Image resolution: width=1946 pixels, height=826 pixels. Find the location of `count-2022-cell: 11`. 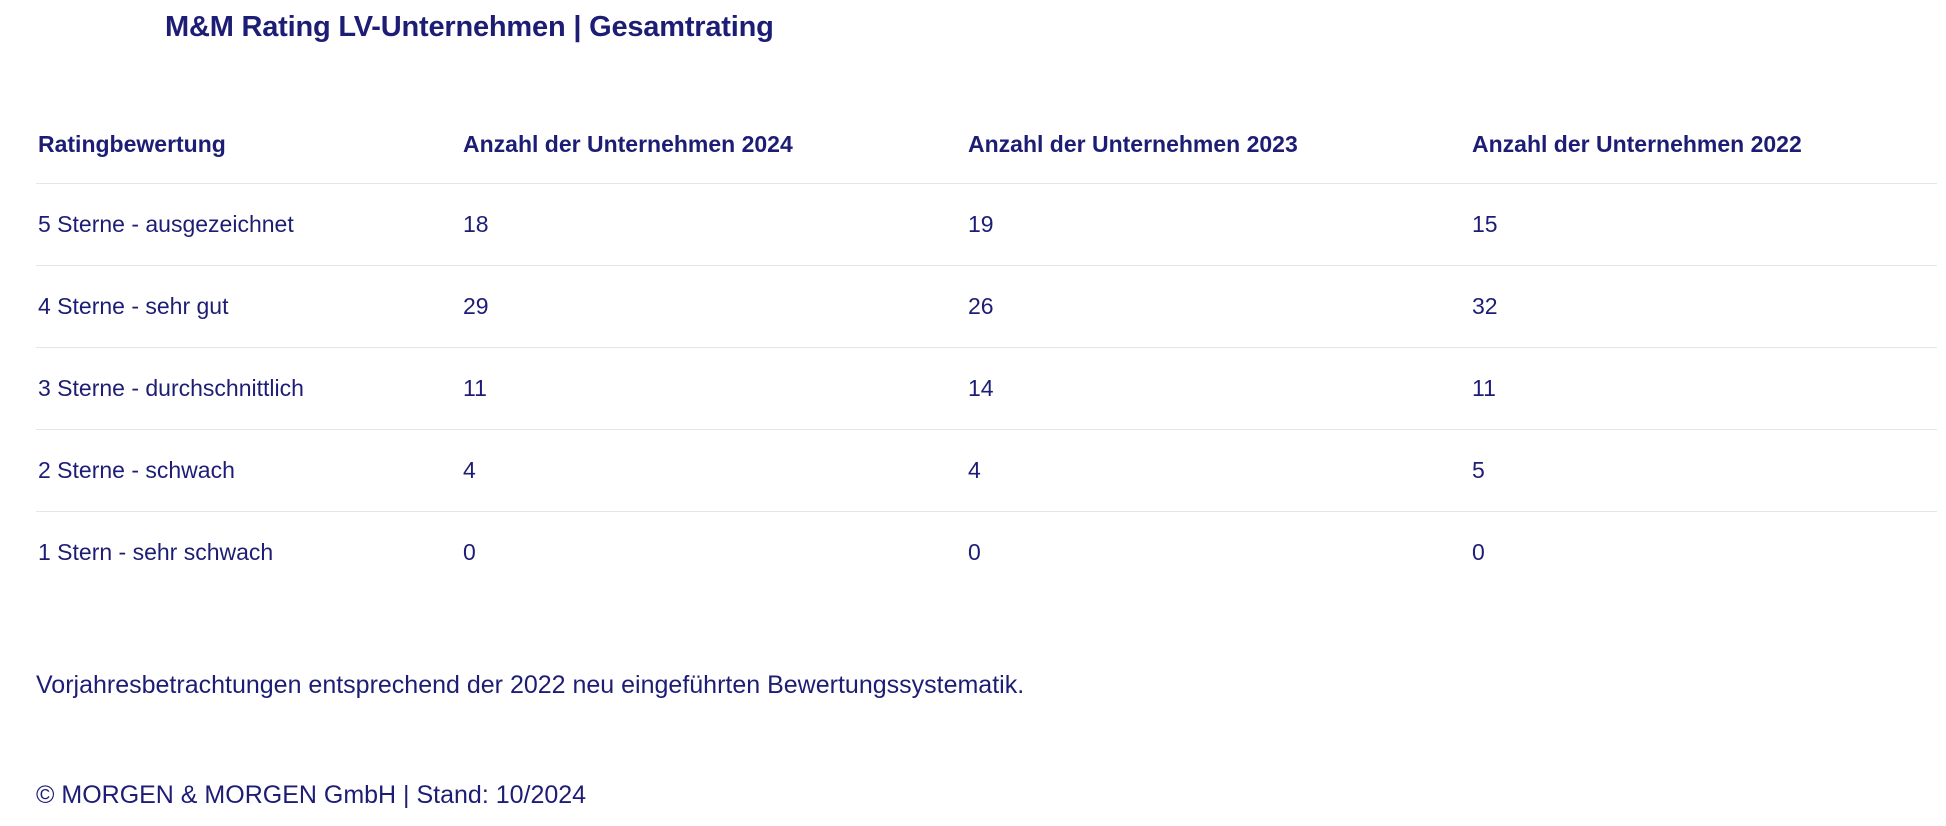

count-2022-cell: 11 is located at coordinates (1703, 388).